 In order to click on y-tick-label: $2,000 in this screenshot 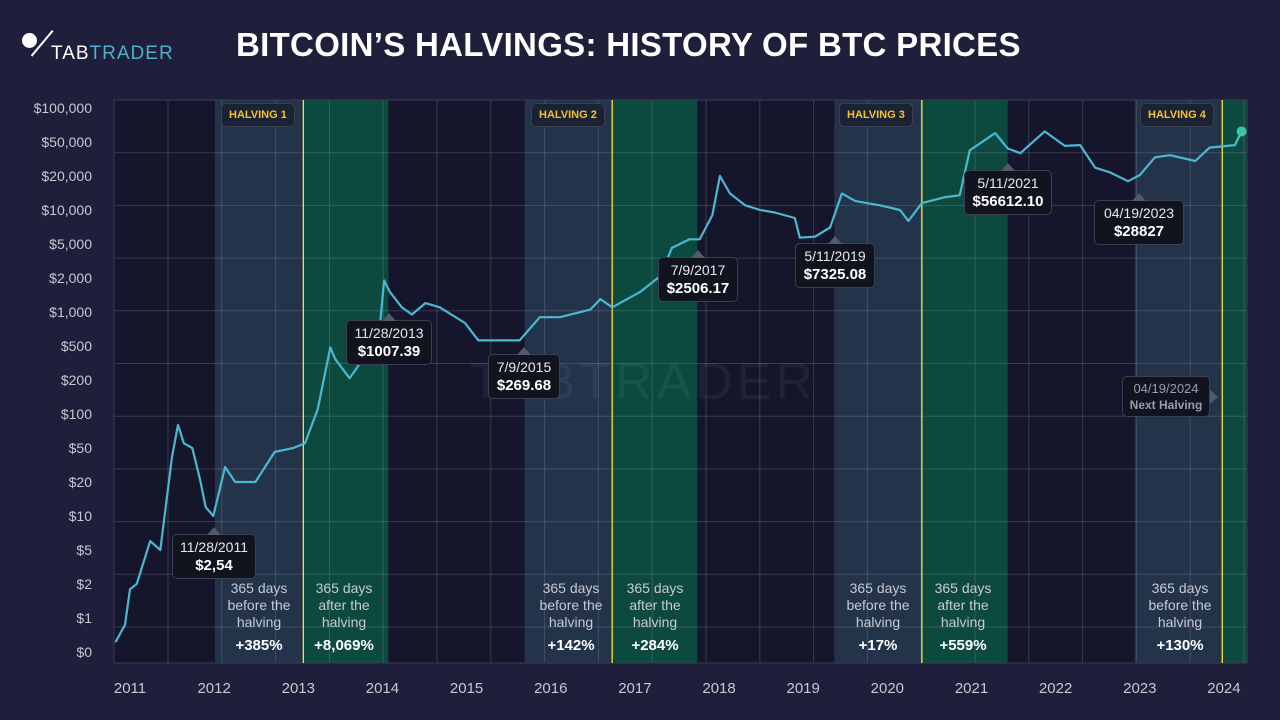, I will do `click(70, 278)`.